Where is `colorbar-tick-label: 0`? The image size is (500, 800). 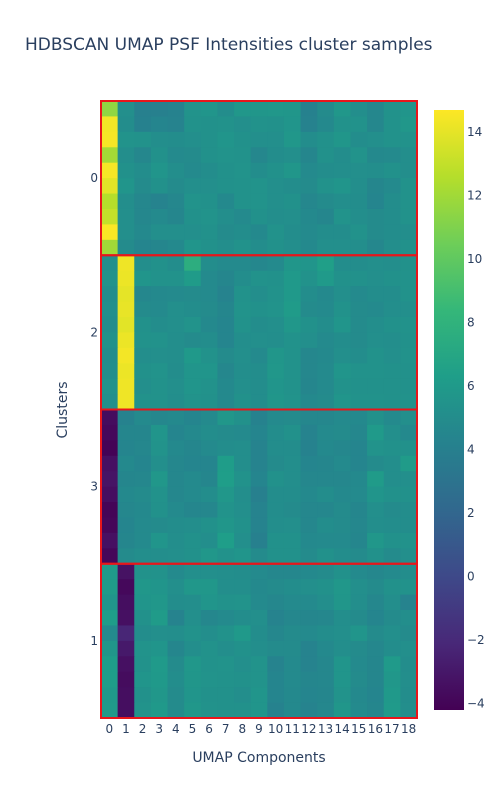 colorbar-tick-label: 0 is located at coordinates (471, 577).